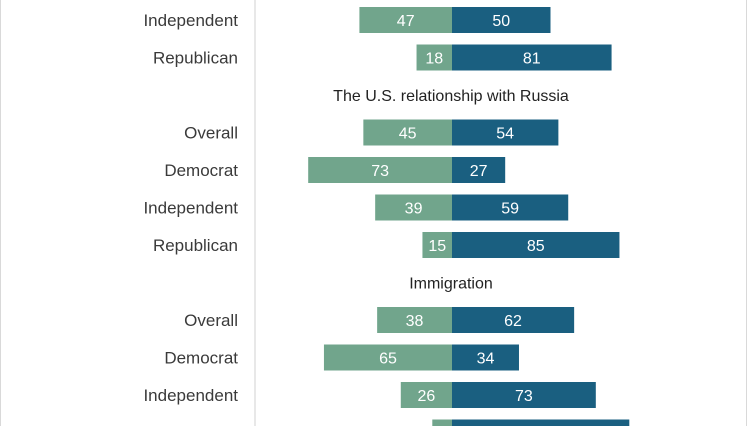 This screenshot has width=747, height=426. I want to click on bar-left-value: 45, so click(408, 134).